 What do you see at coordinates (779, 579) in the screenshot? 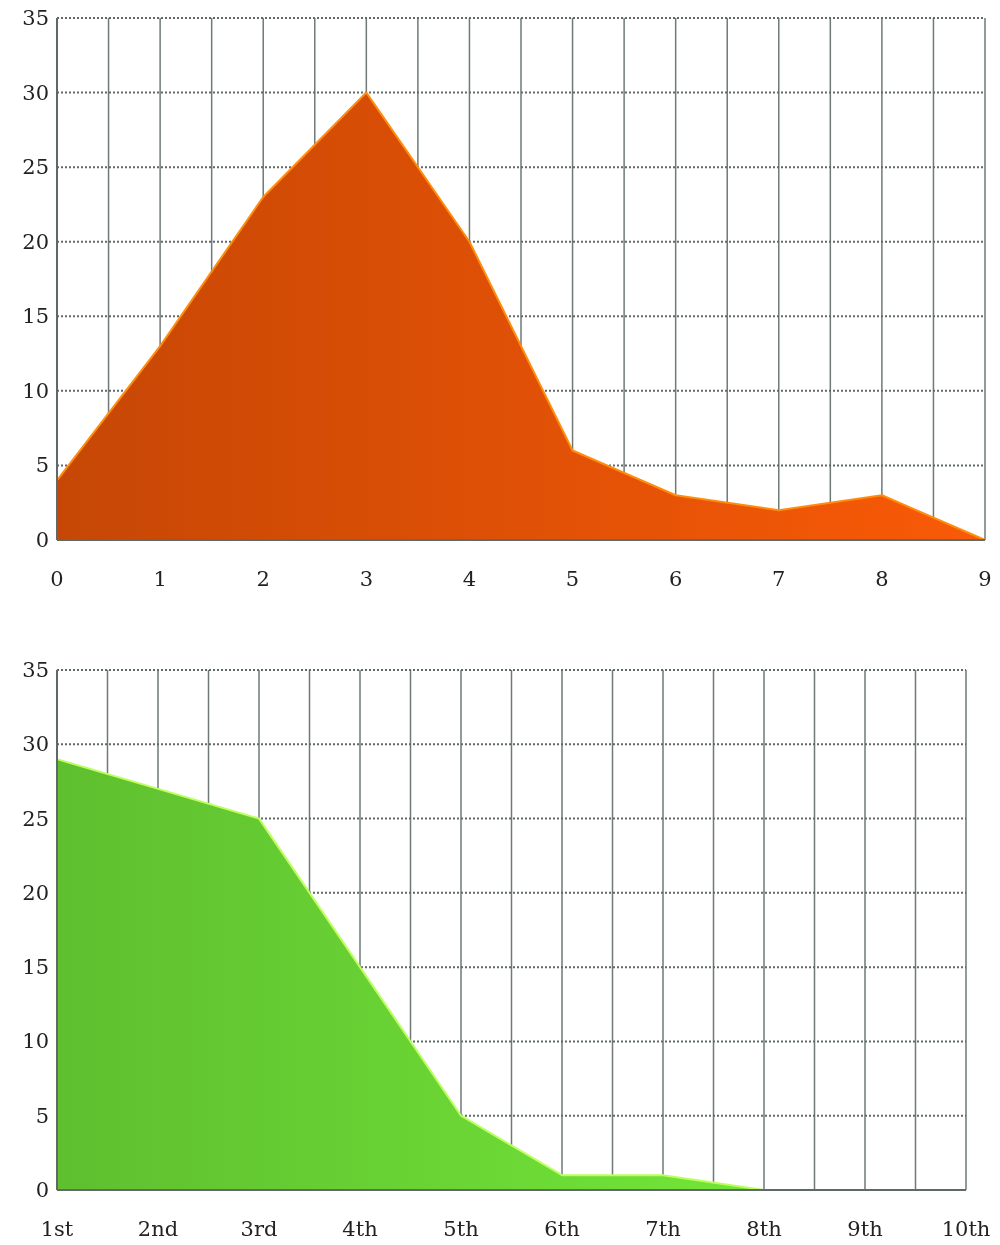
I see `x-tick-label: 7` at bounding box center [779, 579].